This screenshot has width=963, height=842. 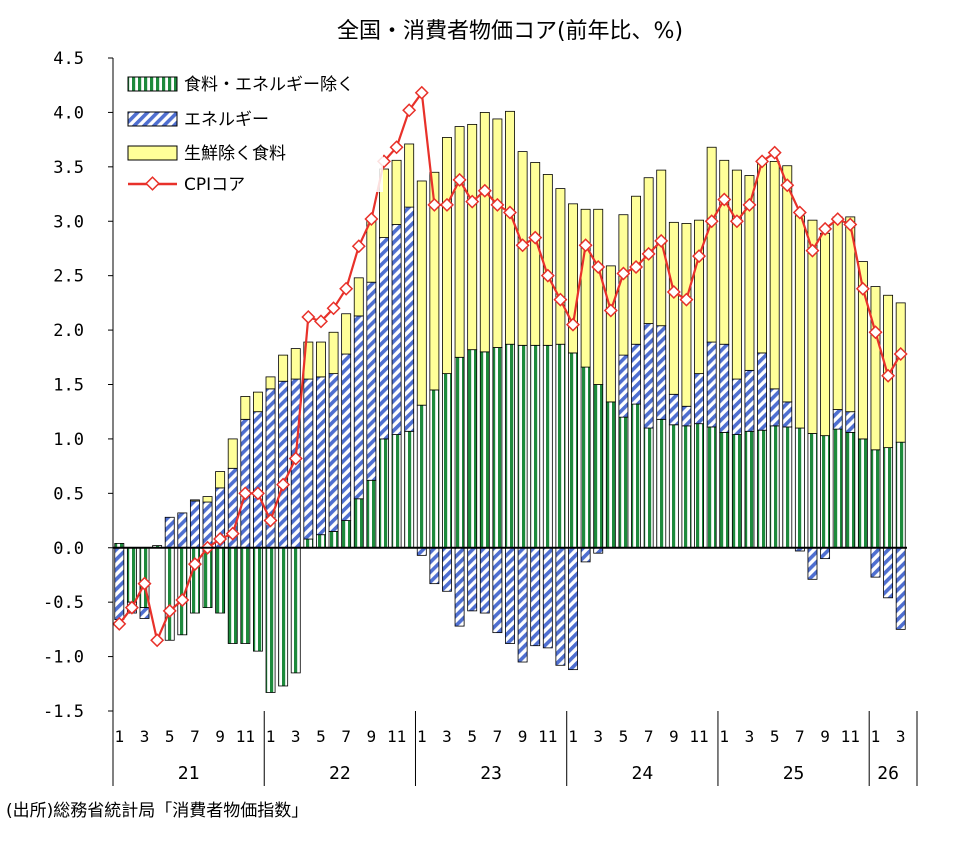 I want to click on x-year-label: 26, so click(x=888, y=773).